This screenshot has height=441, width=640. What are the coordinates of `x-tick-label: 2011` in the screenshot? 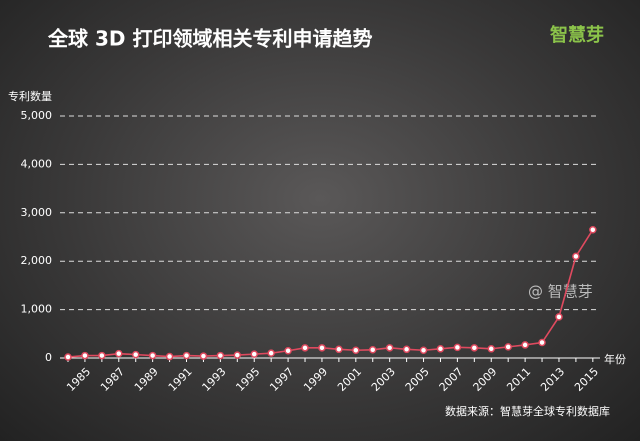 It's located at (518, 379).